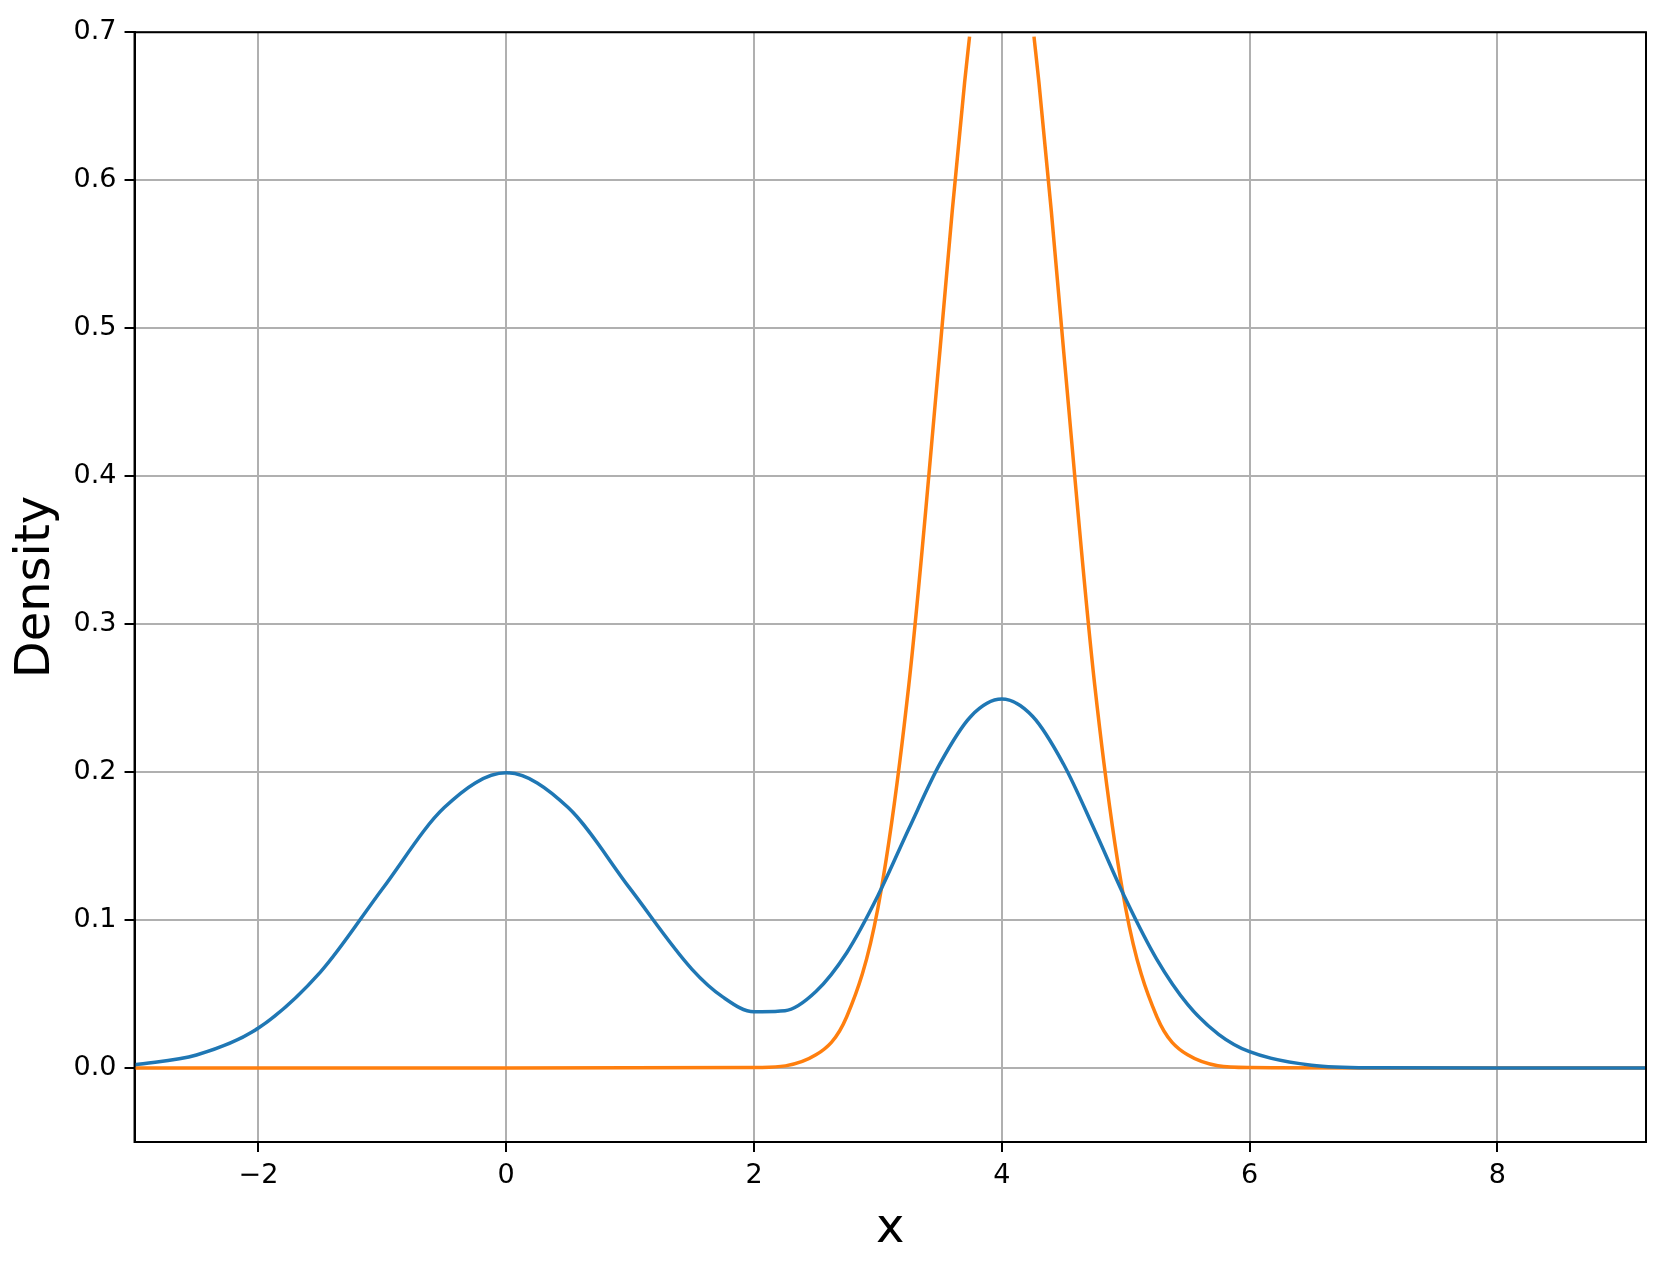  What do you see at coordinates (95, 30) in the screenshot?
I see `y-tick-label: 0.7` at bounding box center [95, 30].